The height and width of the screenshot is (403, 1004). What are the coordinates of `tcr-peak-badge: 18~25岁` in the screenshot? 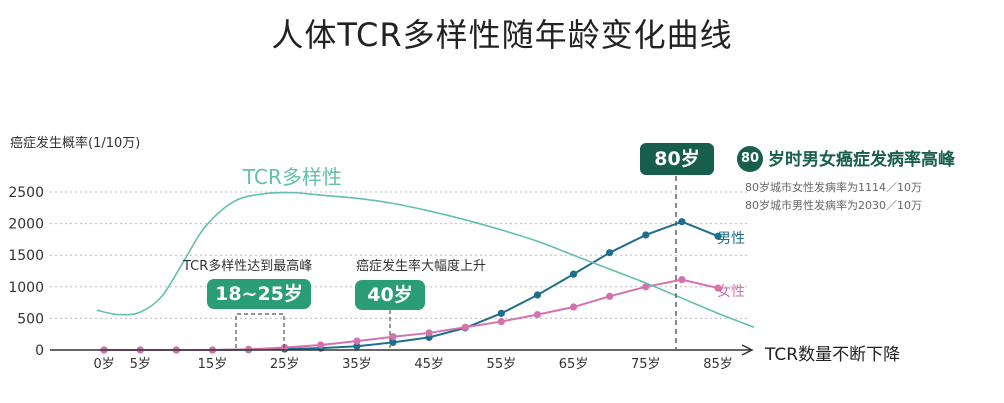 It's located at (259, 294).